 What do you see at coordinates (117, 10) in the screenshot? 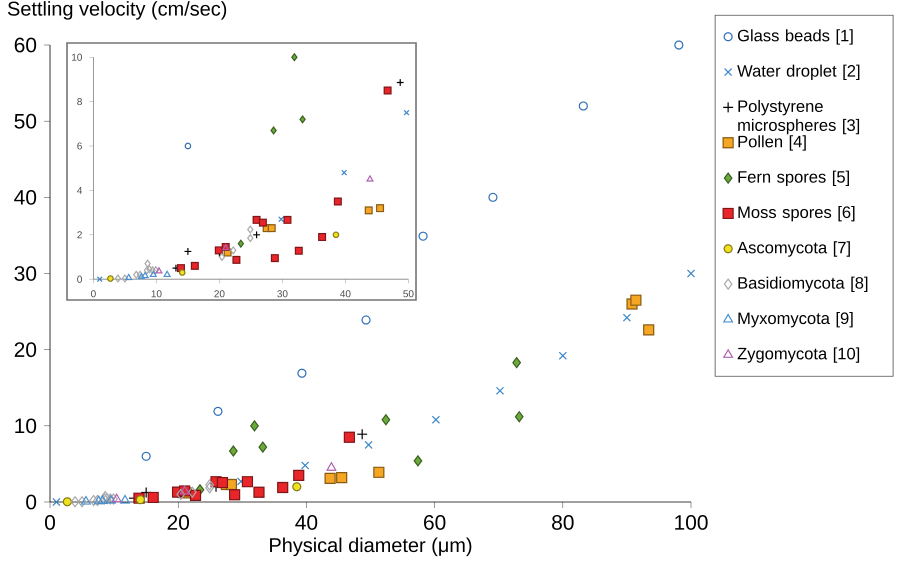
I see `y-axis-title: Settling velocity (cm/sec)` at bounding box center [117, 10].